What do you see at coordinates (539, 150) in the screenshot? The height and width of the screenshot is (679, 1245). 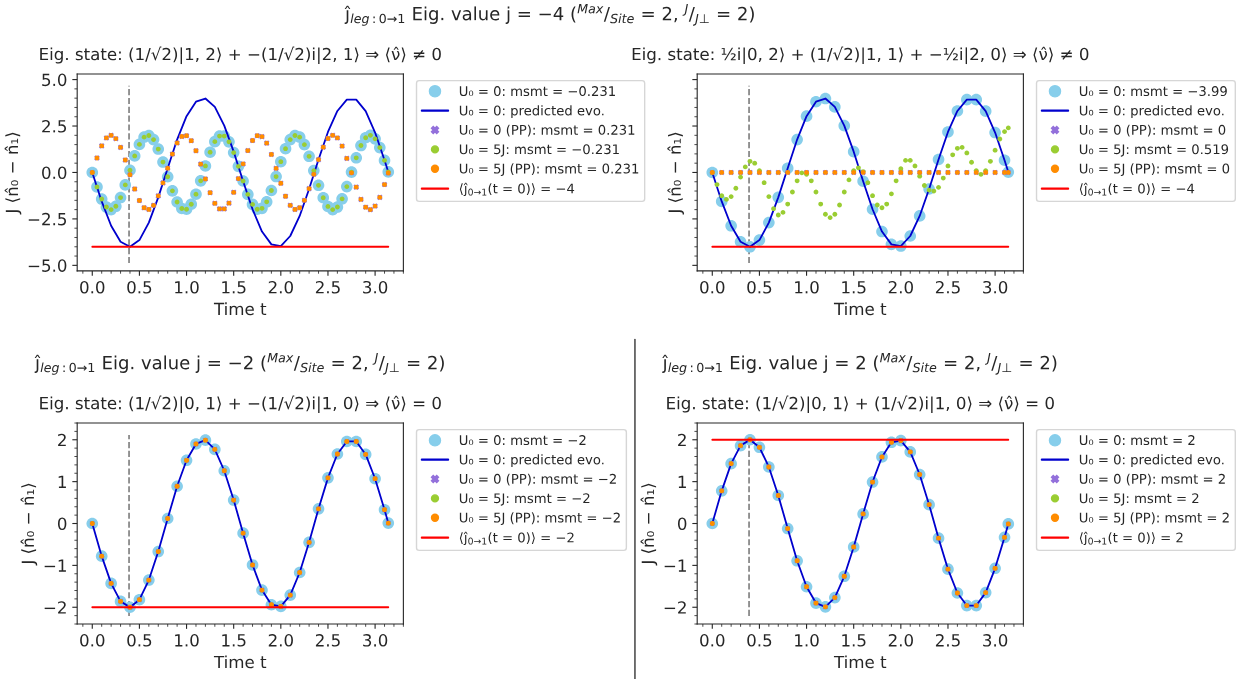 I see `legend-label: U₀ = 5J: msmt = −0.231` at bounding box center [539, 150].